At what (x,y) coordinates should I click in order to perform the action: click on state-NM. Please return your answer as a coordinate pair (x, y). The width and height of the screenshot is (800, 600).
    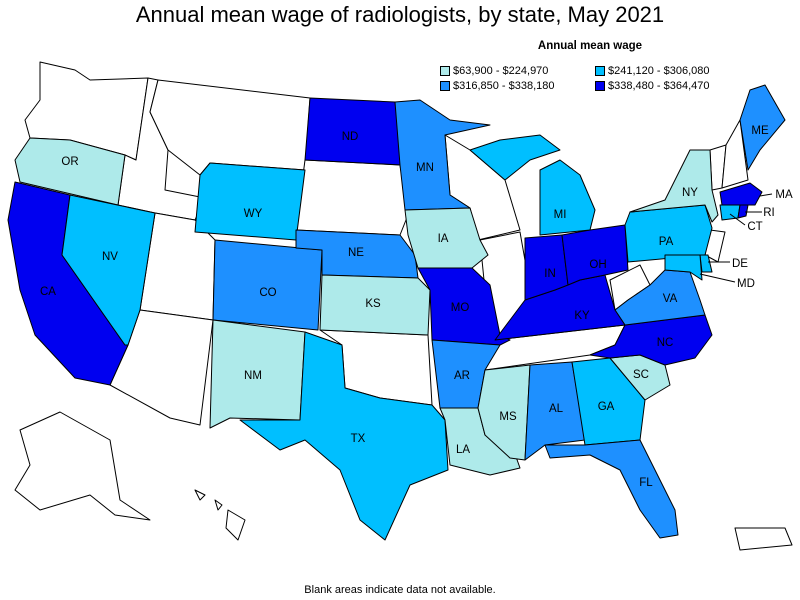
    Looking at the image, I should click on (257, 374).